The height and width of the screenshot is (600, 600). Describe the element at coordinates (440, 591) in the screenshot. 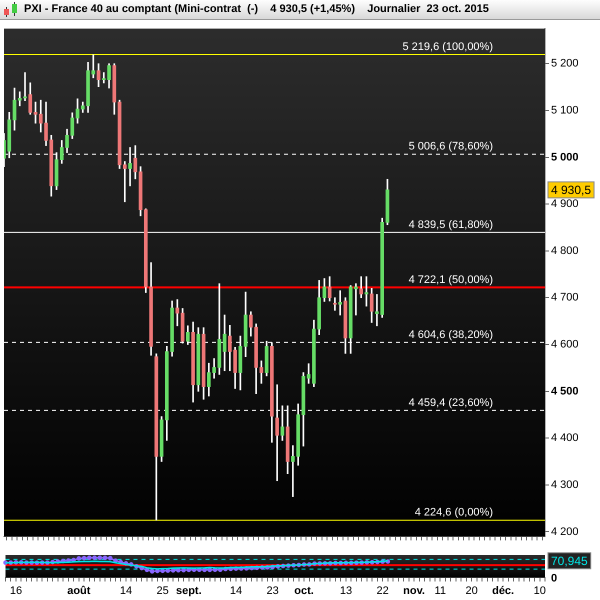

I see `x-tick-label: 11` at that location.